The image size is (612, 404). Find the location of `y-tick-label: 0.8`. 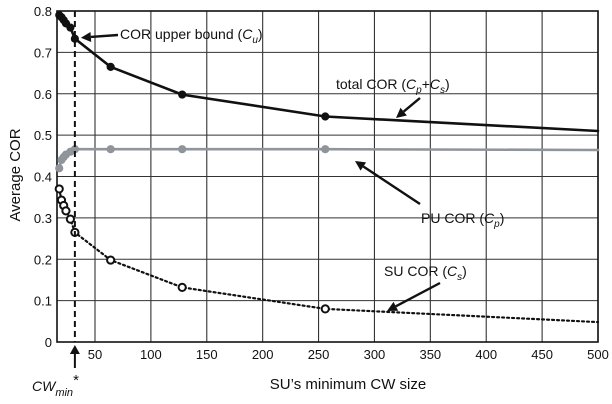

y-tick-label: 0.8 is located at coordinates (43, 11).